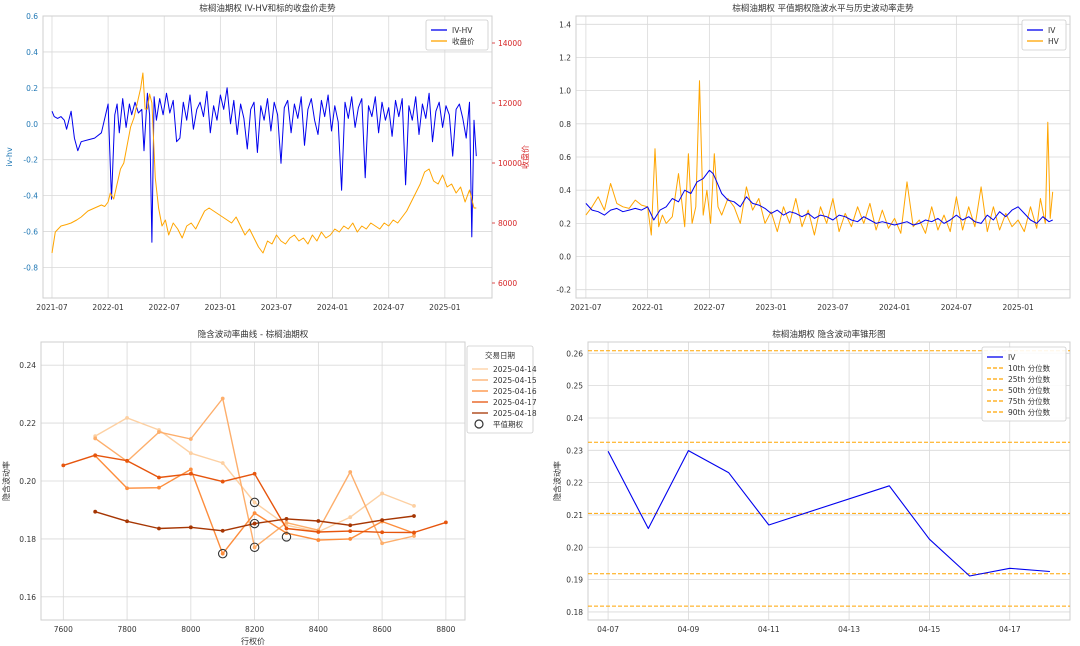  Describe the element at coordinates (267, 8) in the screenshot. I see `chart-title: 棕榈油期权 IV-HV和标的收盘价走势` at that location.